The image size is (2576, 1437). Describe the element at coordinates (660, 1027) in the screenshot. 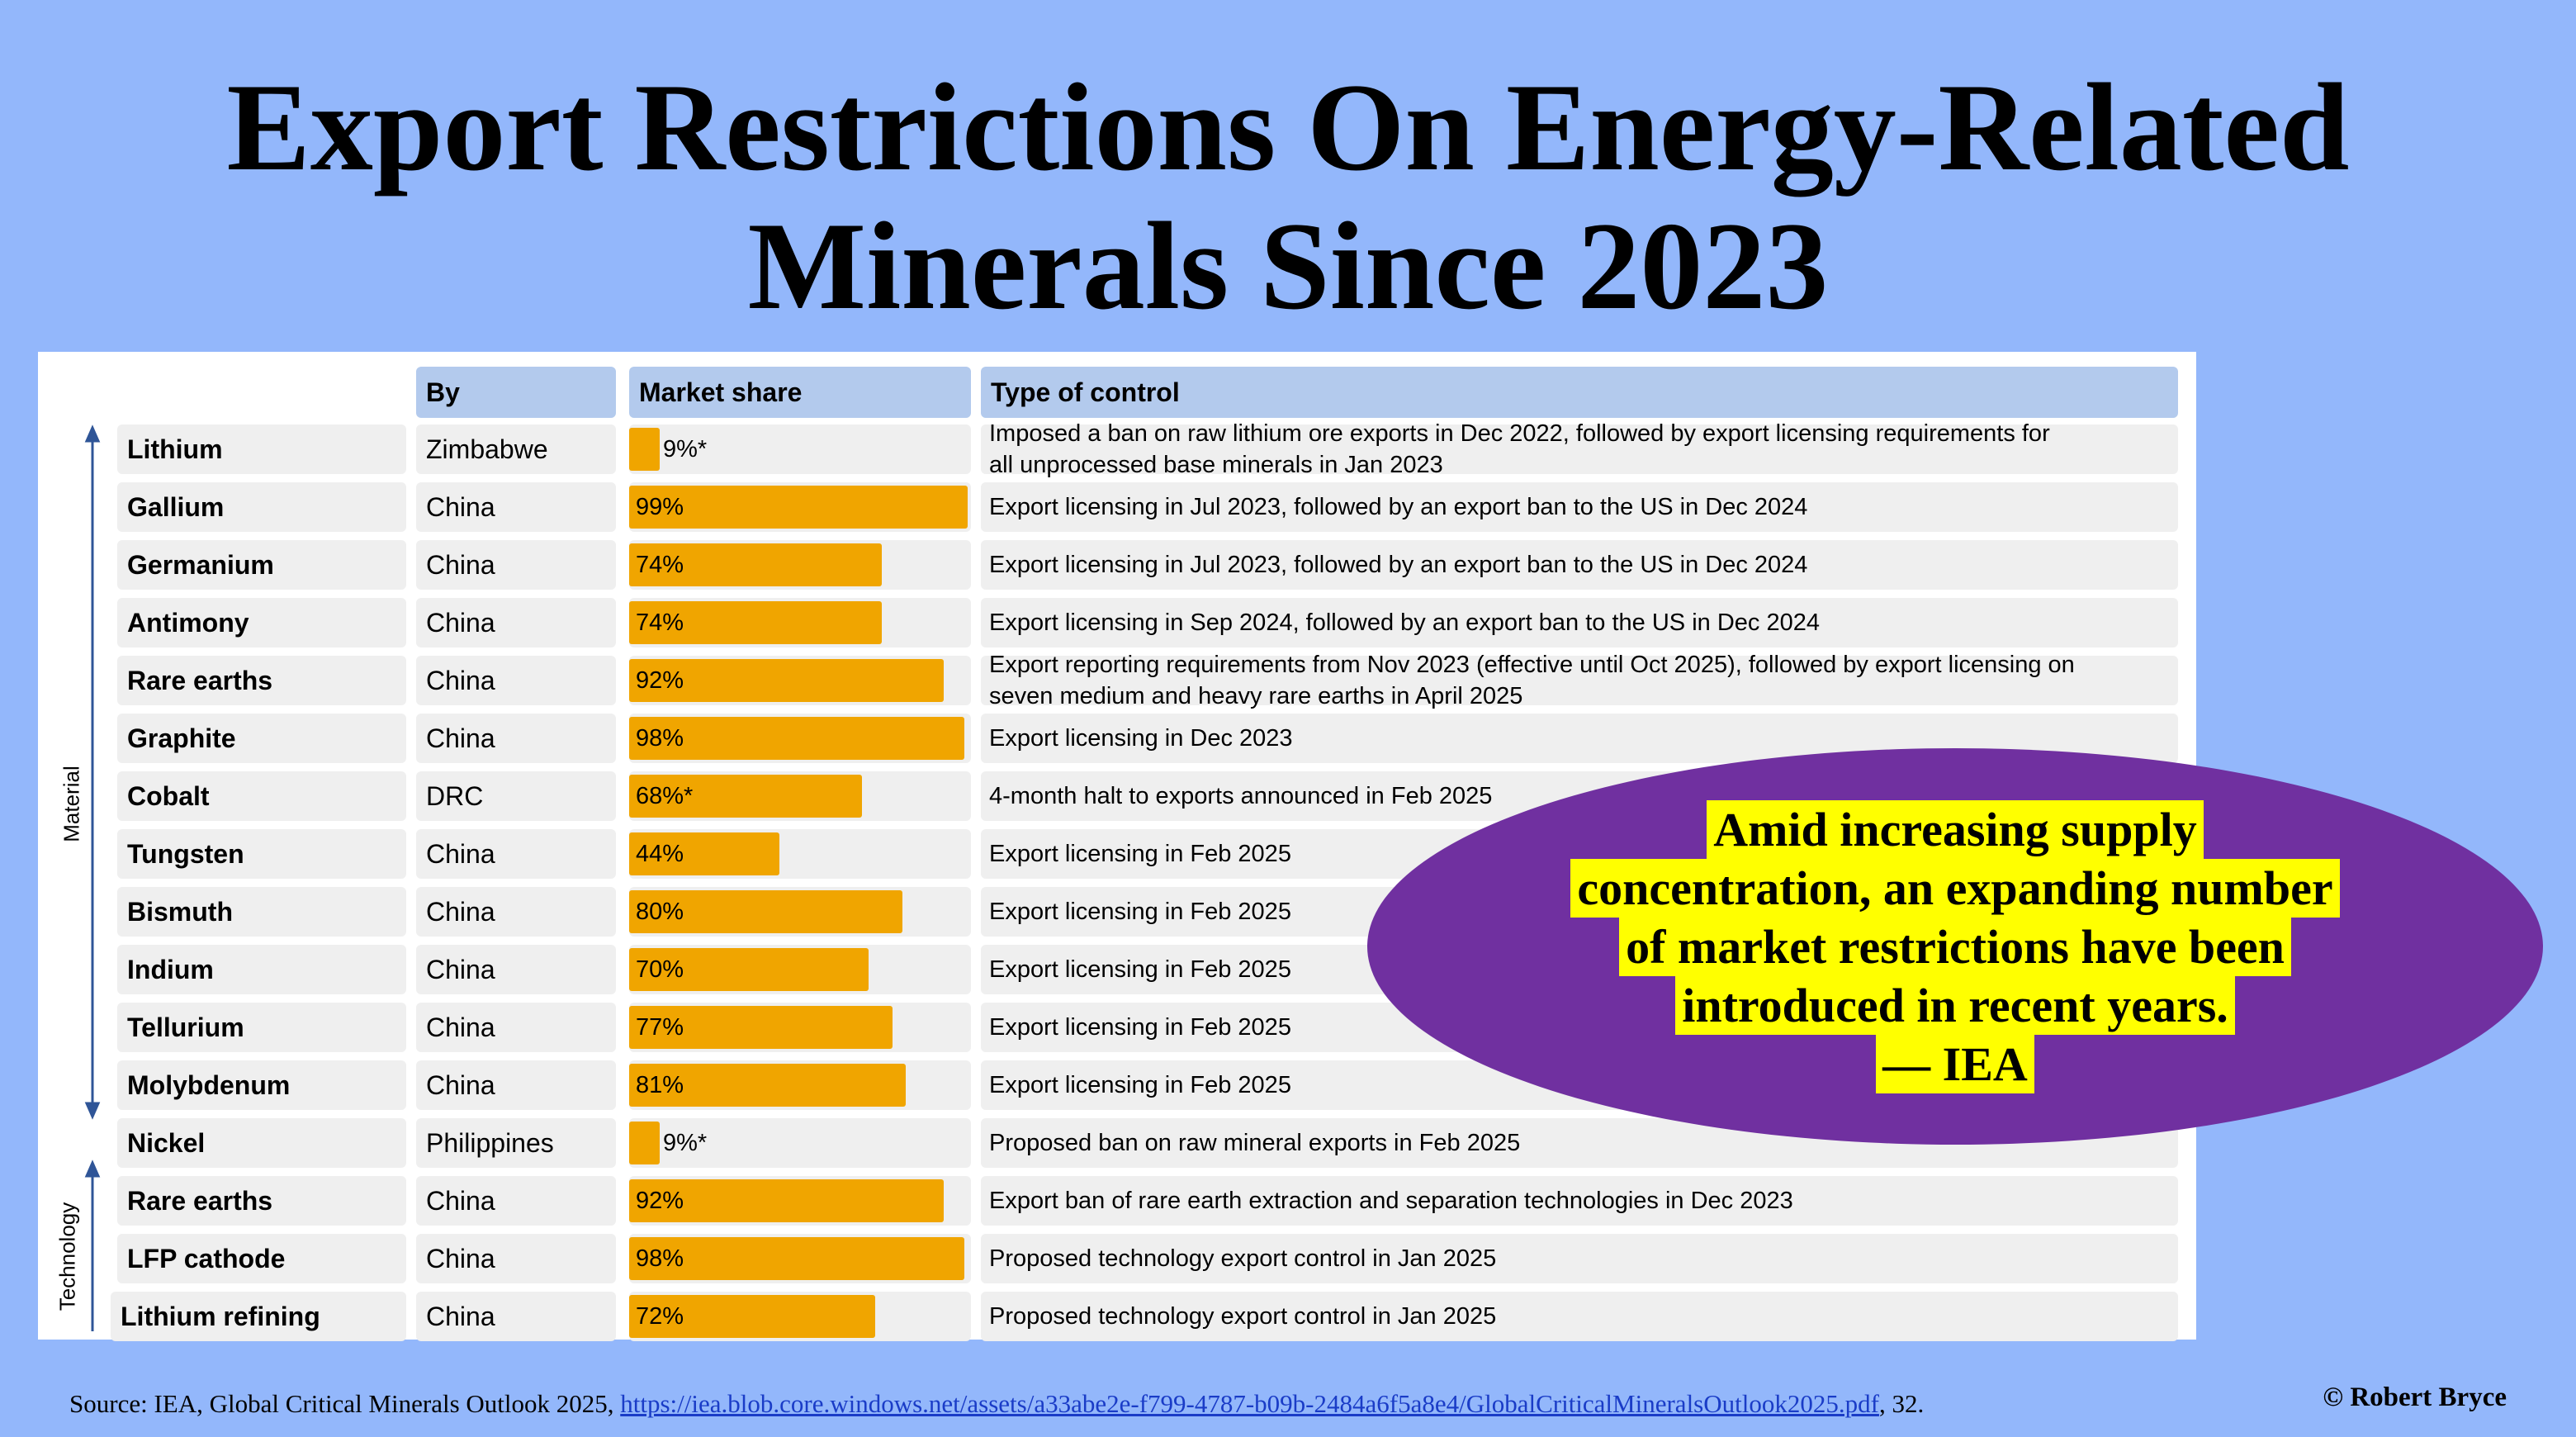

I see `market-share-label: 77%` at that location.